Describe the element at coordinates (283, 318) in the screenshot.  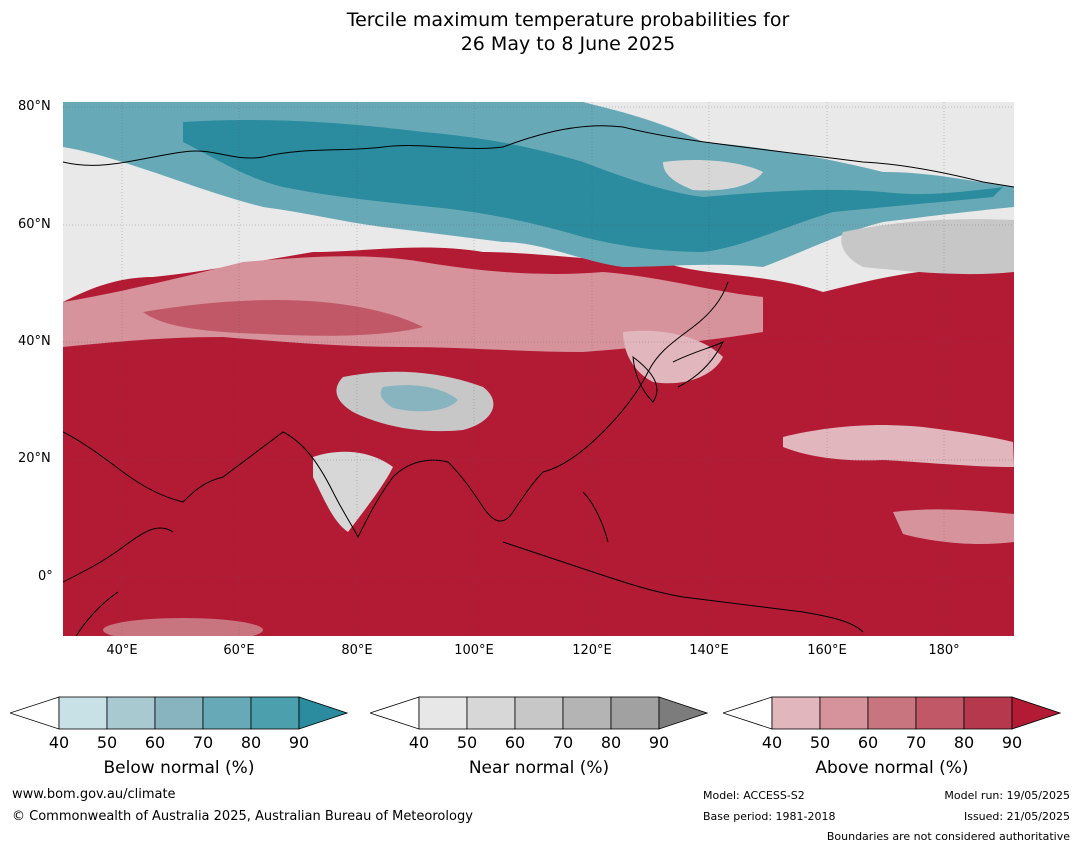
I see `above-normal-central-asia` at that location.